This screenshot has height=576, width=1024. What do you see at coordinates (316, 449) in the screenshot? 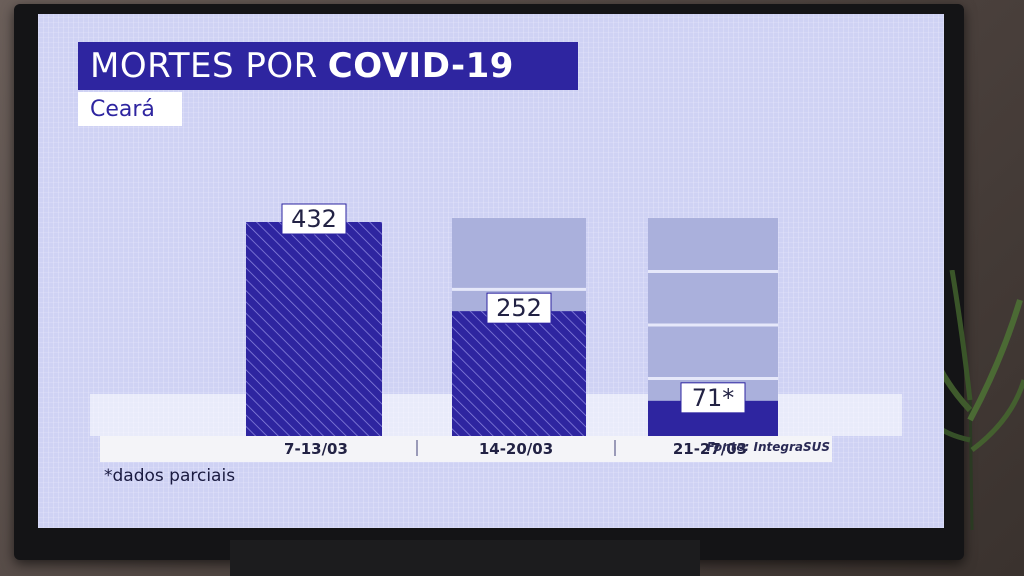
I see `x-tick-label-0: 7-13/03` at bounding box center [316, 449].